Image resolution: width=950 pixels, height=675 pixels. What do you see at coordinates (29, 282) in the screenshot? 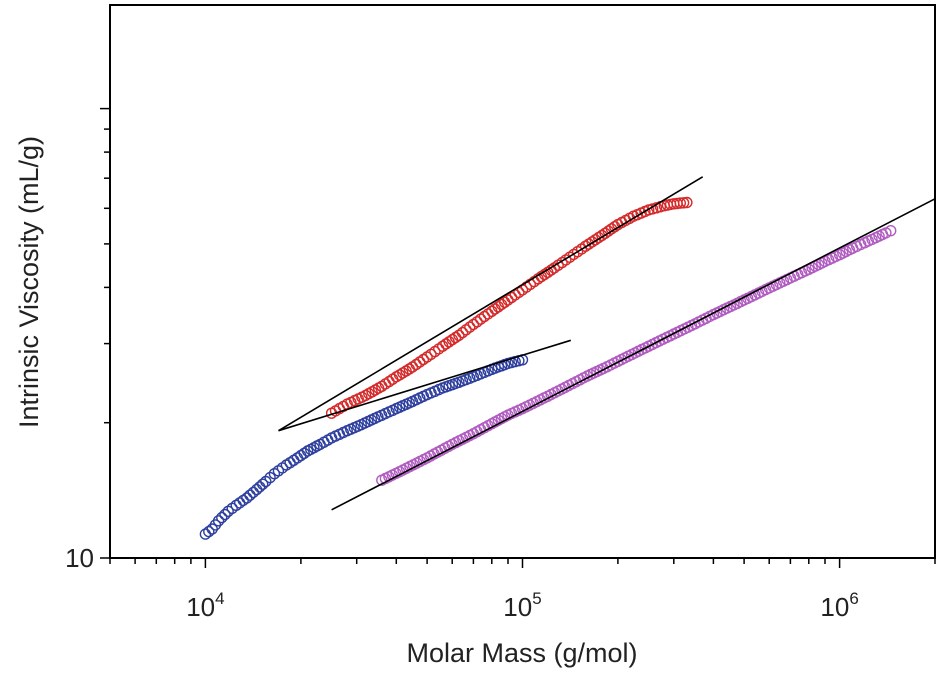
I see `y-axis-label: Intrinsic Viscosity (mL/g)` at bounding box center [29, 282].